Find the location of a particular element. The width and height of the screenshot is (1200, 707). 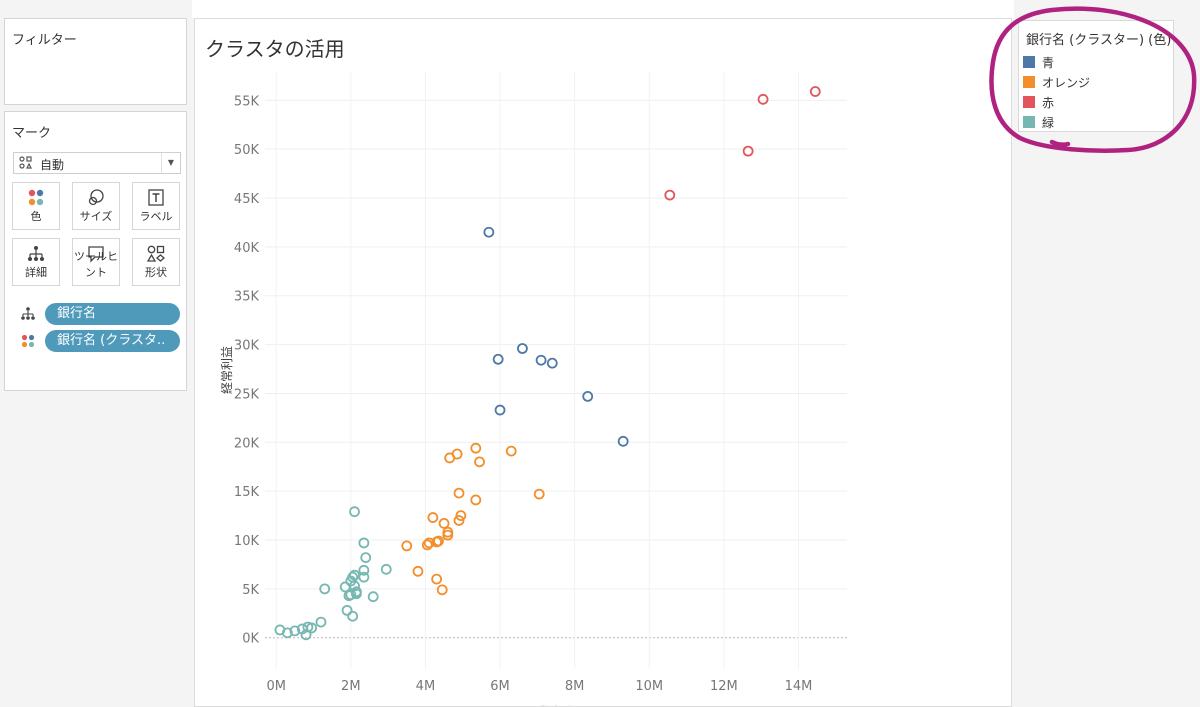

x-tick-label: 10M is located at coordinates (649, 686).